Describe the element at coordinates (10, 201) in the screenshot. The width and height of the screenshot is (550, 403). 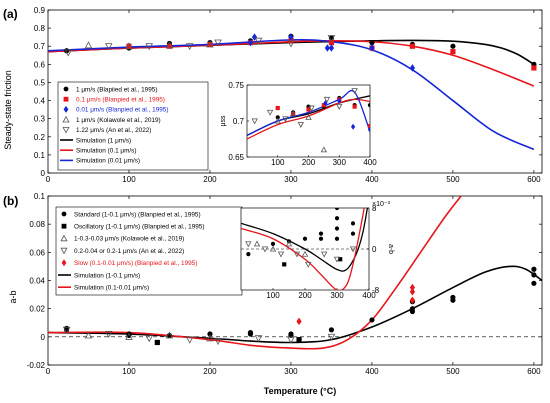
I see `panel-b-label: (b)` at that location.